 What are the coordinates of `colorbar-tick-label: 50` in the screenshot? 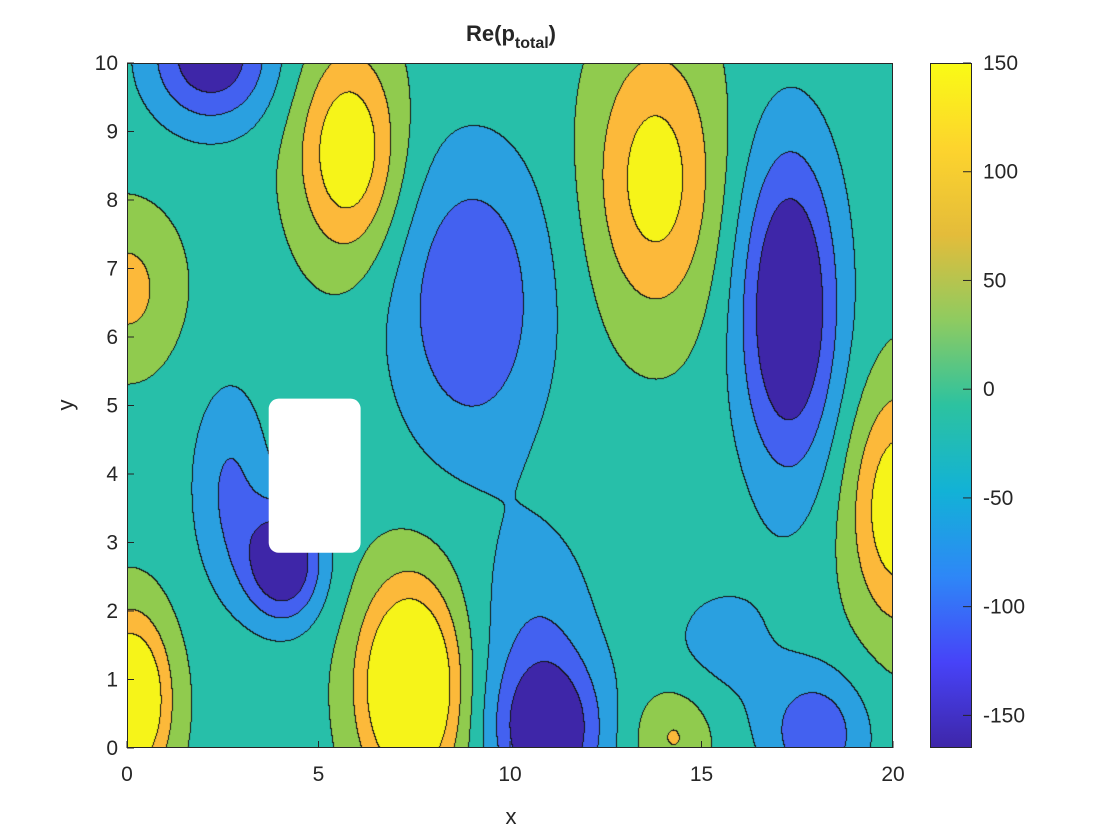 It's located at (994, 280).